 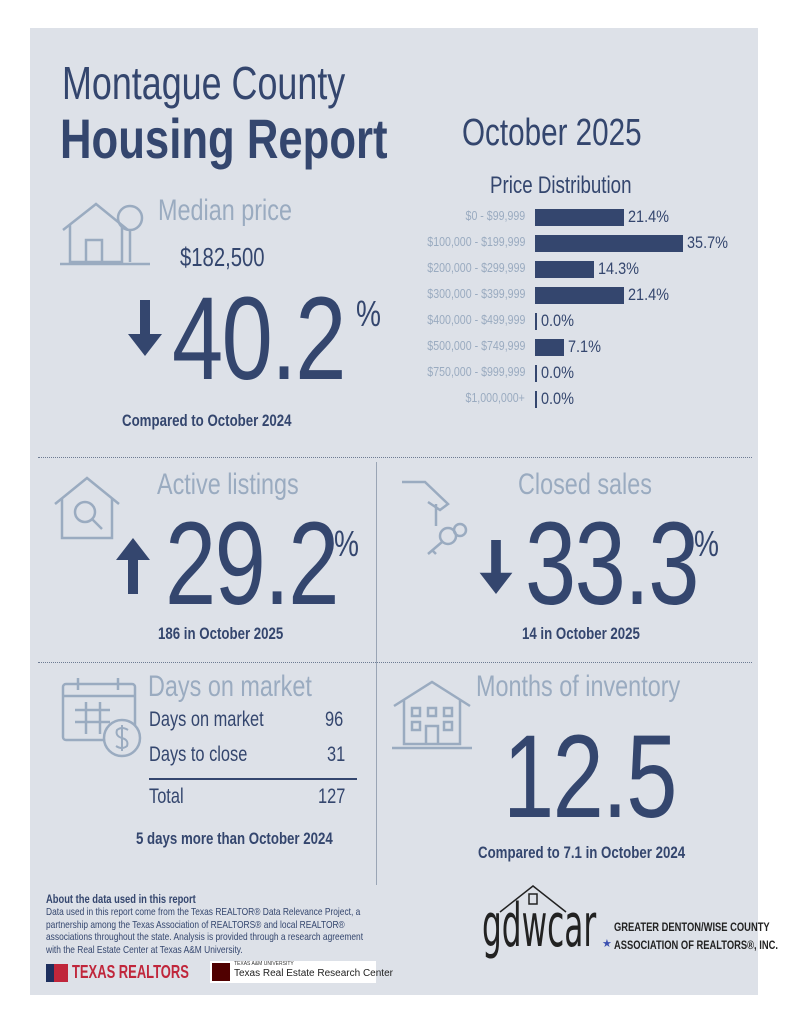 What do you see at coordinates (264, 964) in the screenshot?
I see `tamu-small: TEXAS A&M UNIVERSITY` at bounding box center [264, 964].